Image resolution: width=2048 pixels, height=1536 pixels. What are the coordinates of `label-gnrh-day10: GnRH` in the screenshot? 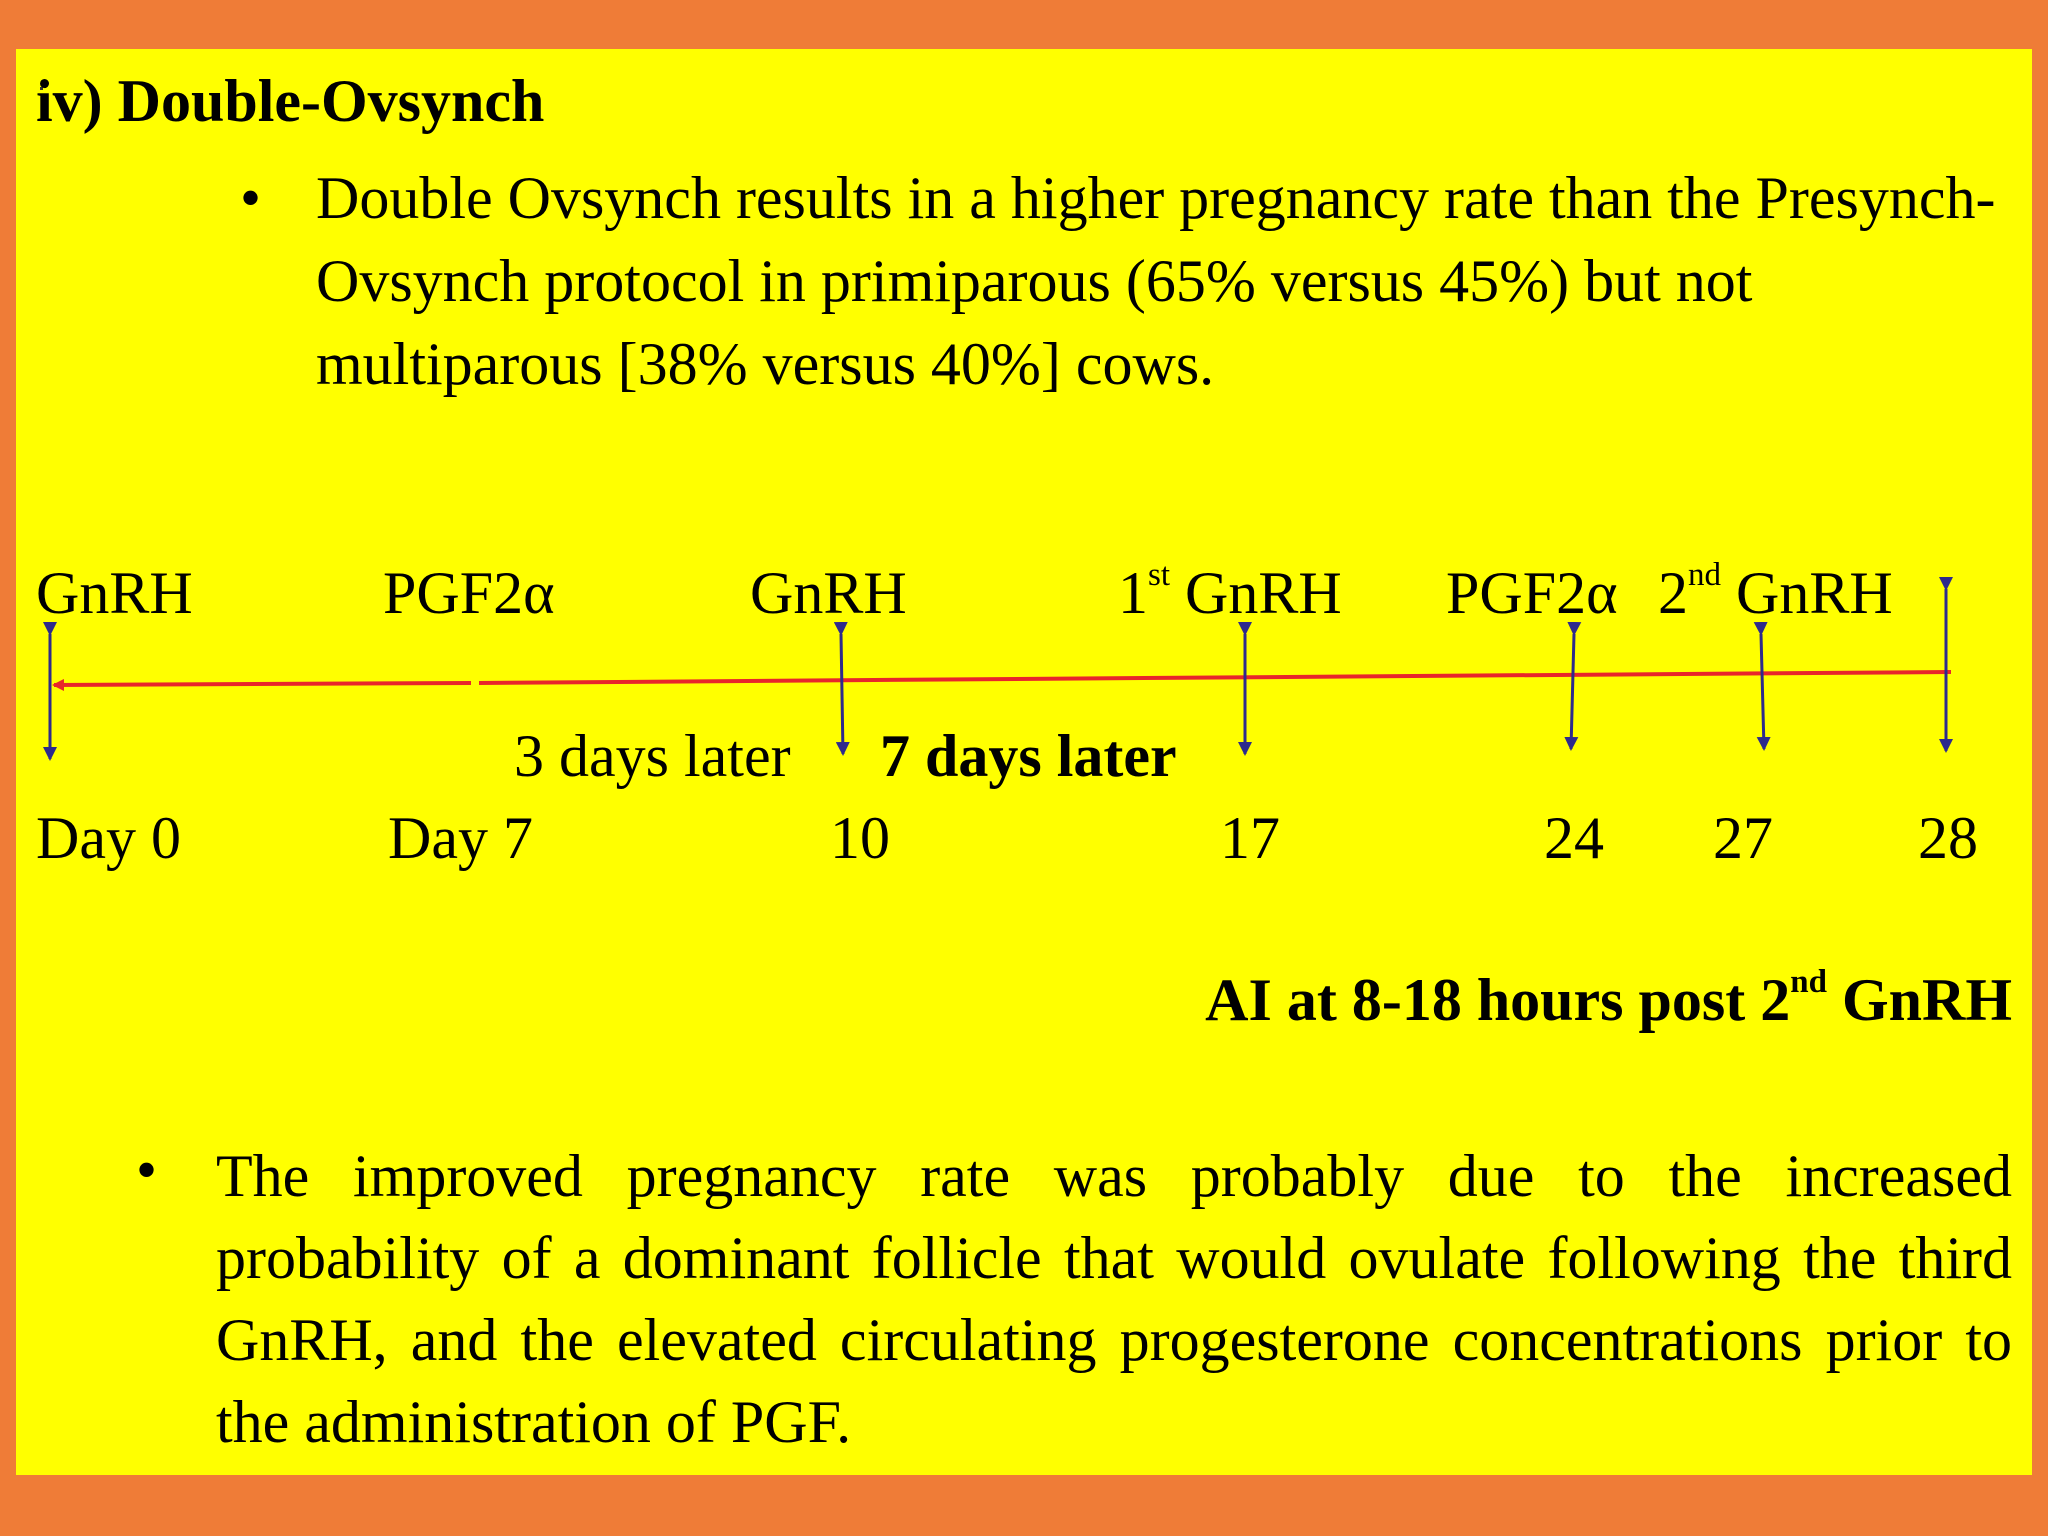 It's located at (828, 593).